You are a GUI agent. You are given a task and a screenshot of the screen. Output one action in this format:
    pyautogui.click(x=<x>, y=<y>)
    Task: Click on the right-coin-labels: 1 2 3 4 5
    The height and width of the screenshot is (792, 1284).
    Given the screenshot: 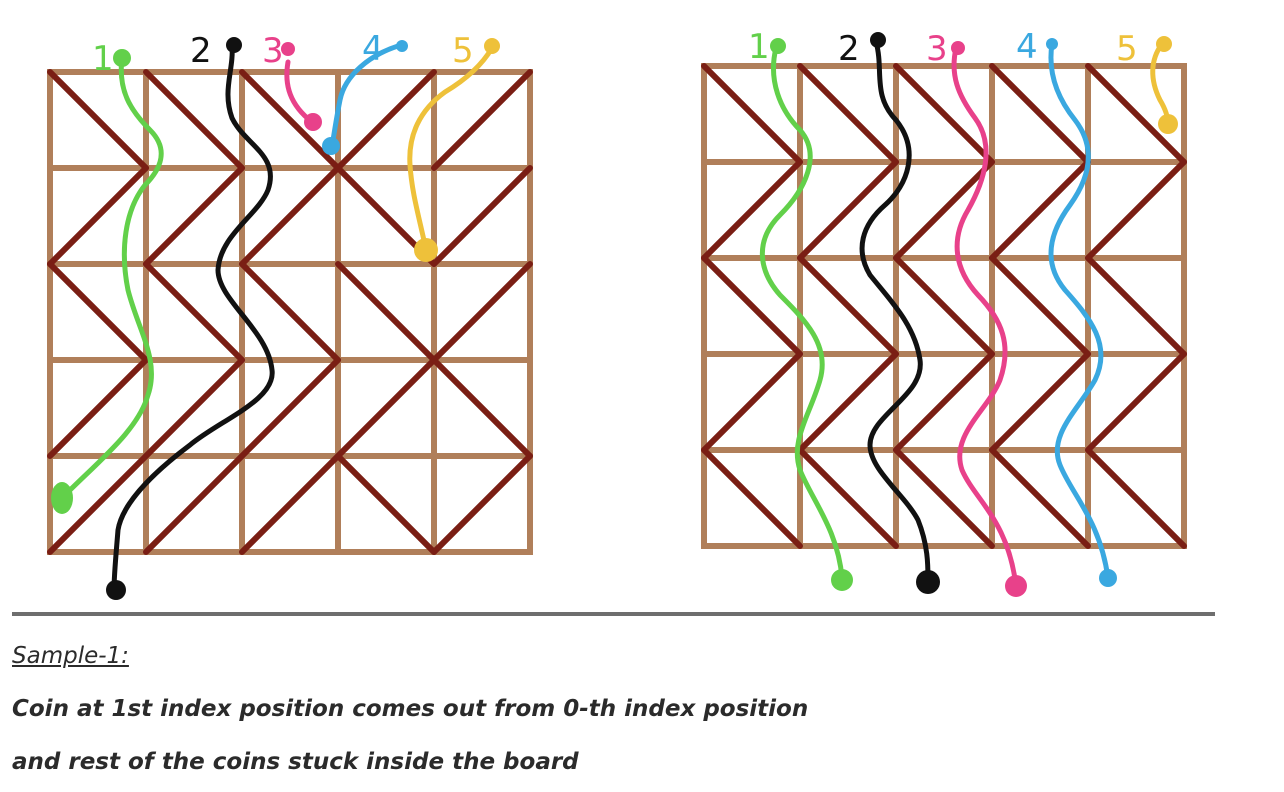 What is the action you would take?
    pyautogui.click(x=943, y=48)
    